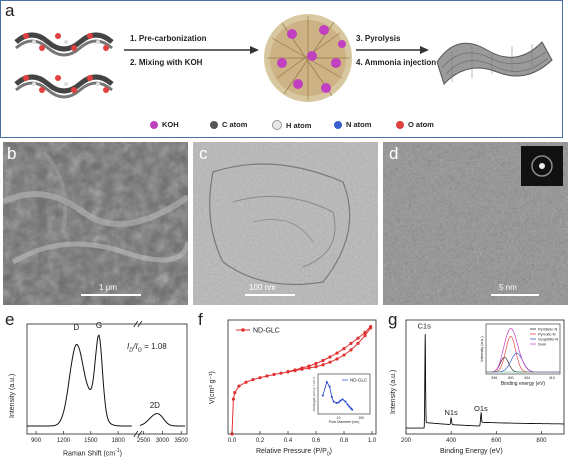 This screenshot has height=463, width=571. What do you see at coordinates (523, 384) in the screenshot?
I see `xps-inset-x-label: Binding energy (eV)` at bounding box center [523, 384].